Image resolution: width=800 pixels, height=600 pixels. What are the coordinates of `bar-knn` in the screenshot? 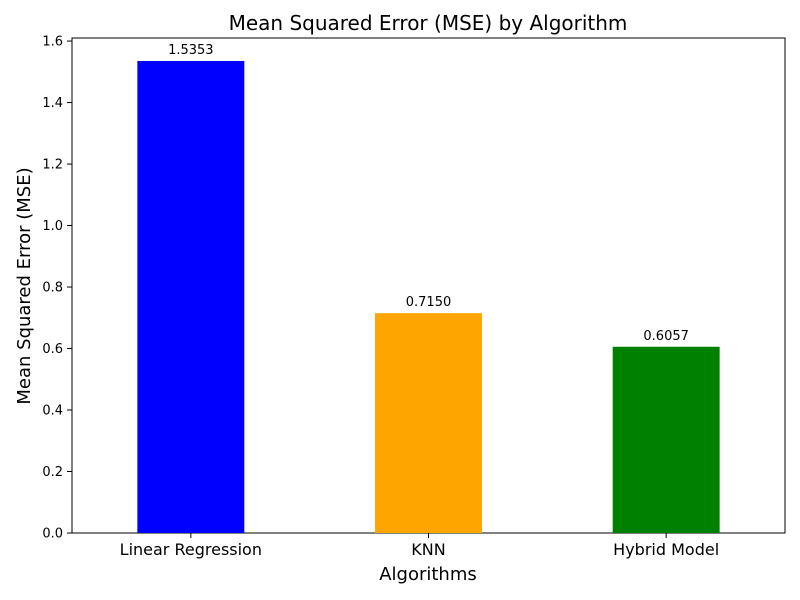 It's located at (428, 423).